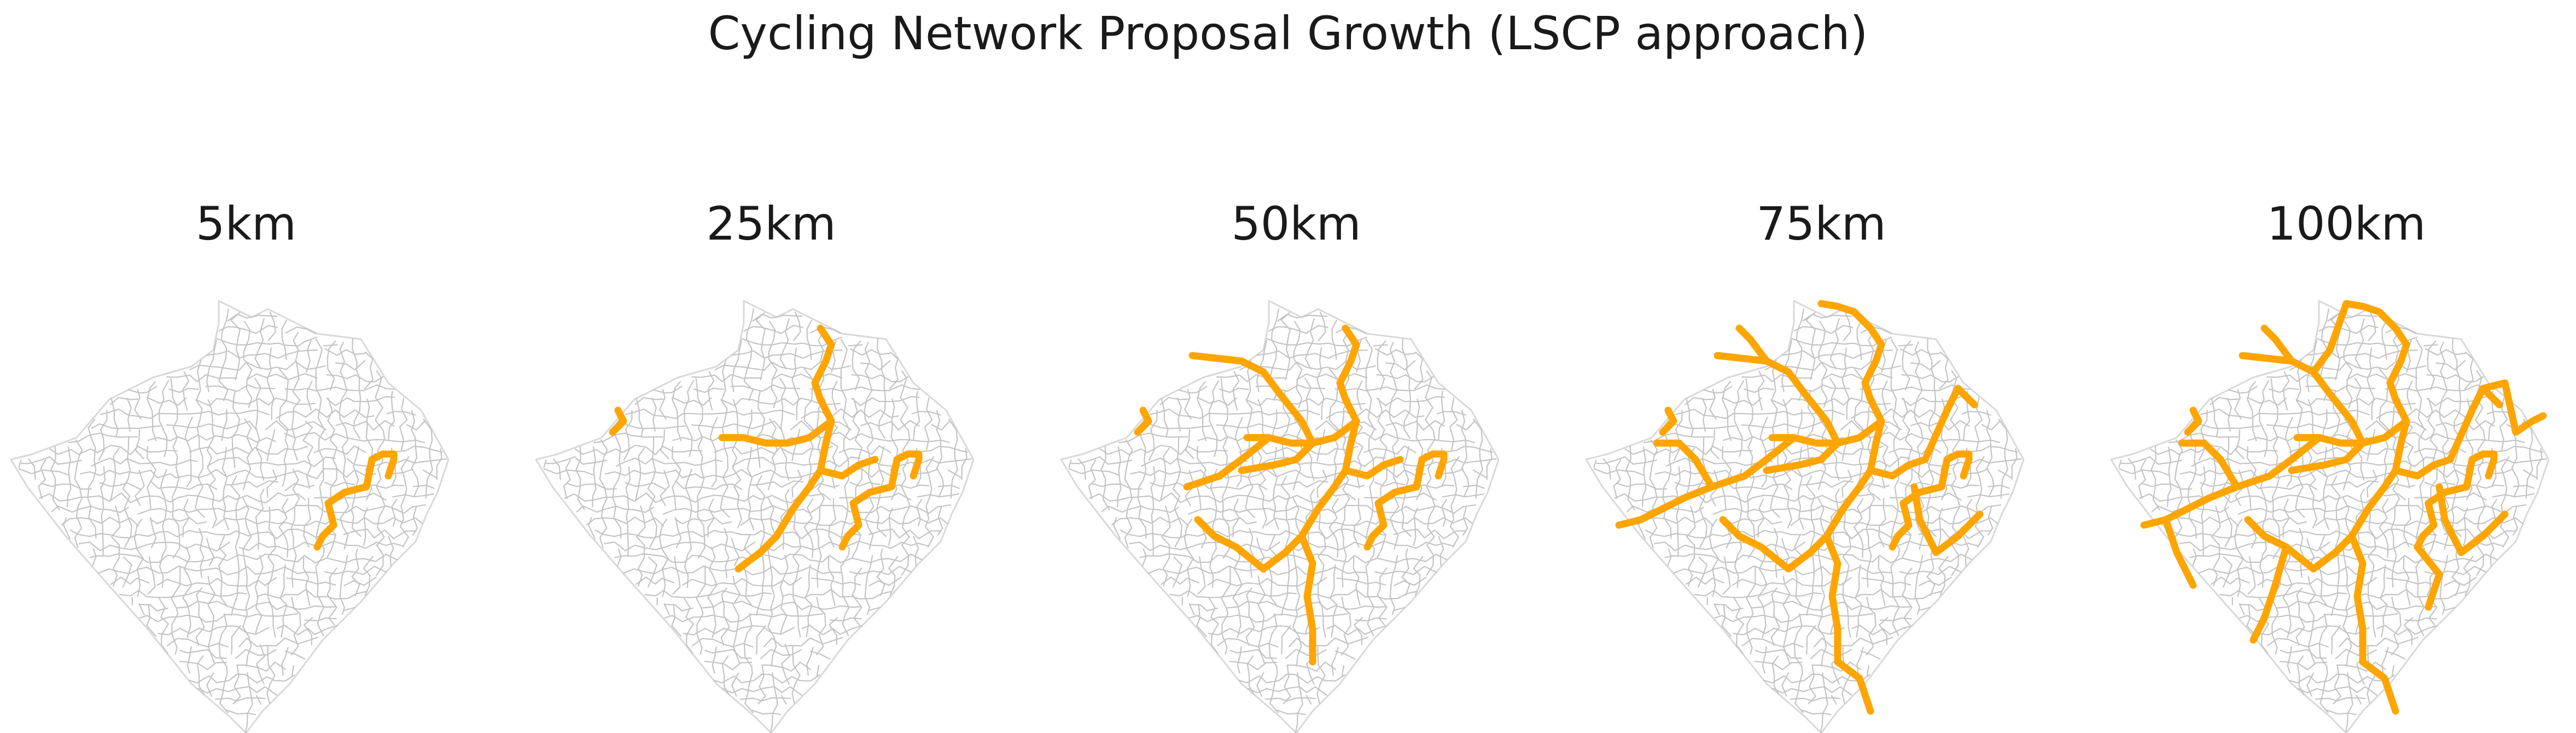 Image resolution: width=2576 pixels, height=733 pixels. I want to click on panel-title: 5km, so click(246, 224).